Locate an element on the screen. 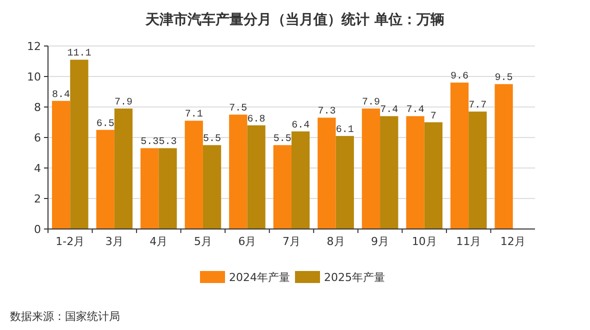 Image resolution: width=590 pixels, height=330 pixels. data-label: 7.5 is located at coordinates (238, 109).